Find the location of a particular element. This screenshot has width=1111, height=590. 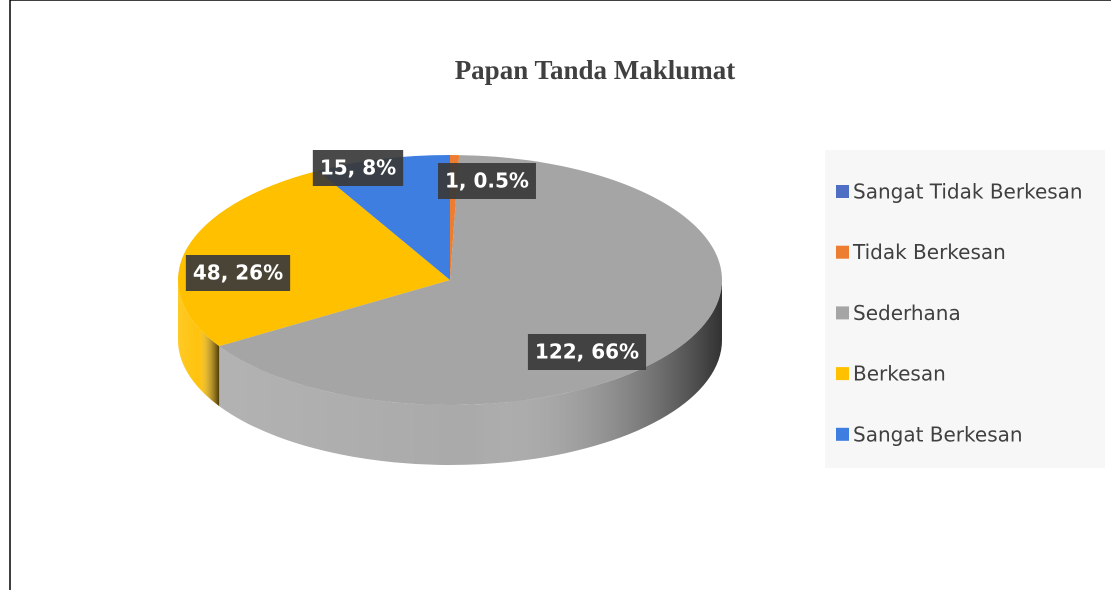

legend-label: Tidak Berkesan is located at coordinates (929, 252).